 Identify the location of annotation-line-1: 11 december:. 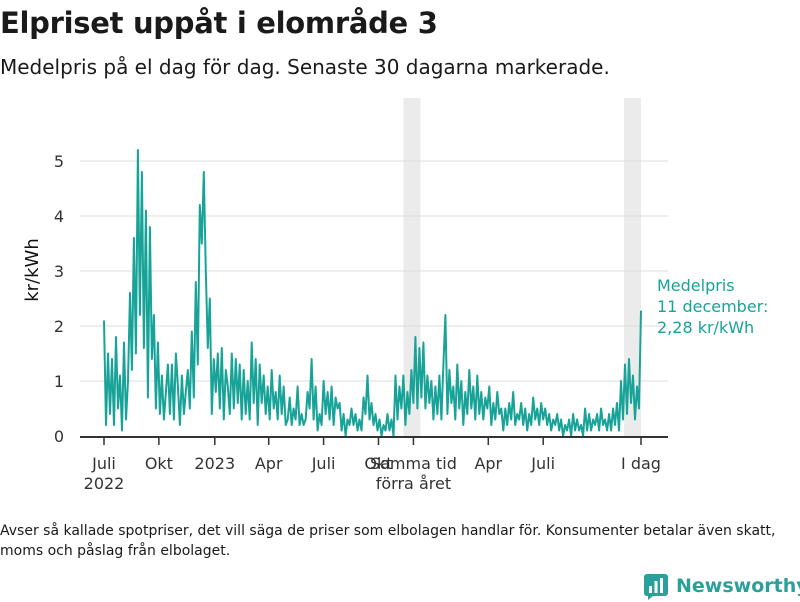
(712, 306).